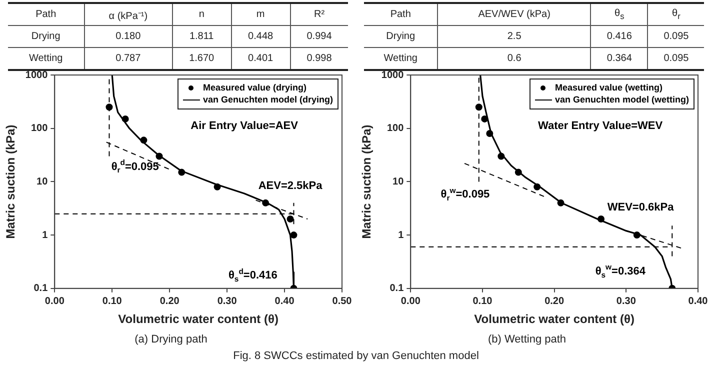 The height and width of the screenshot is (382, 712). I want to click on legend-label: van Genuchten model (wetting), so click(622, 99).